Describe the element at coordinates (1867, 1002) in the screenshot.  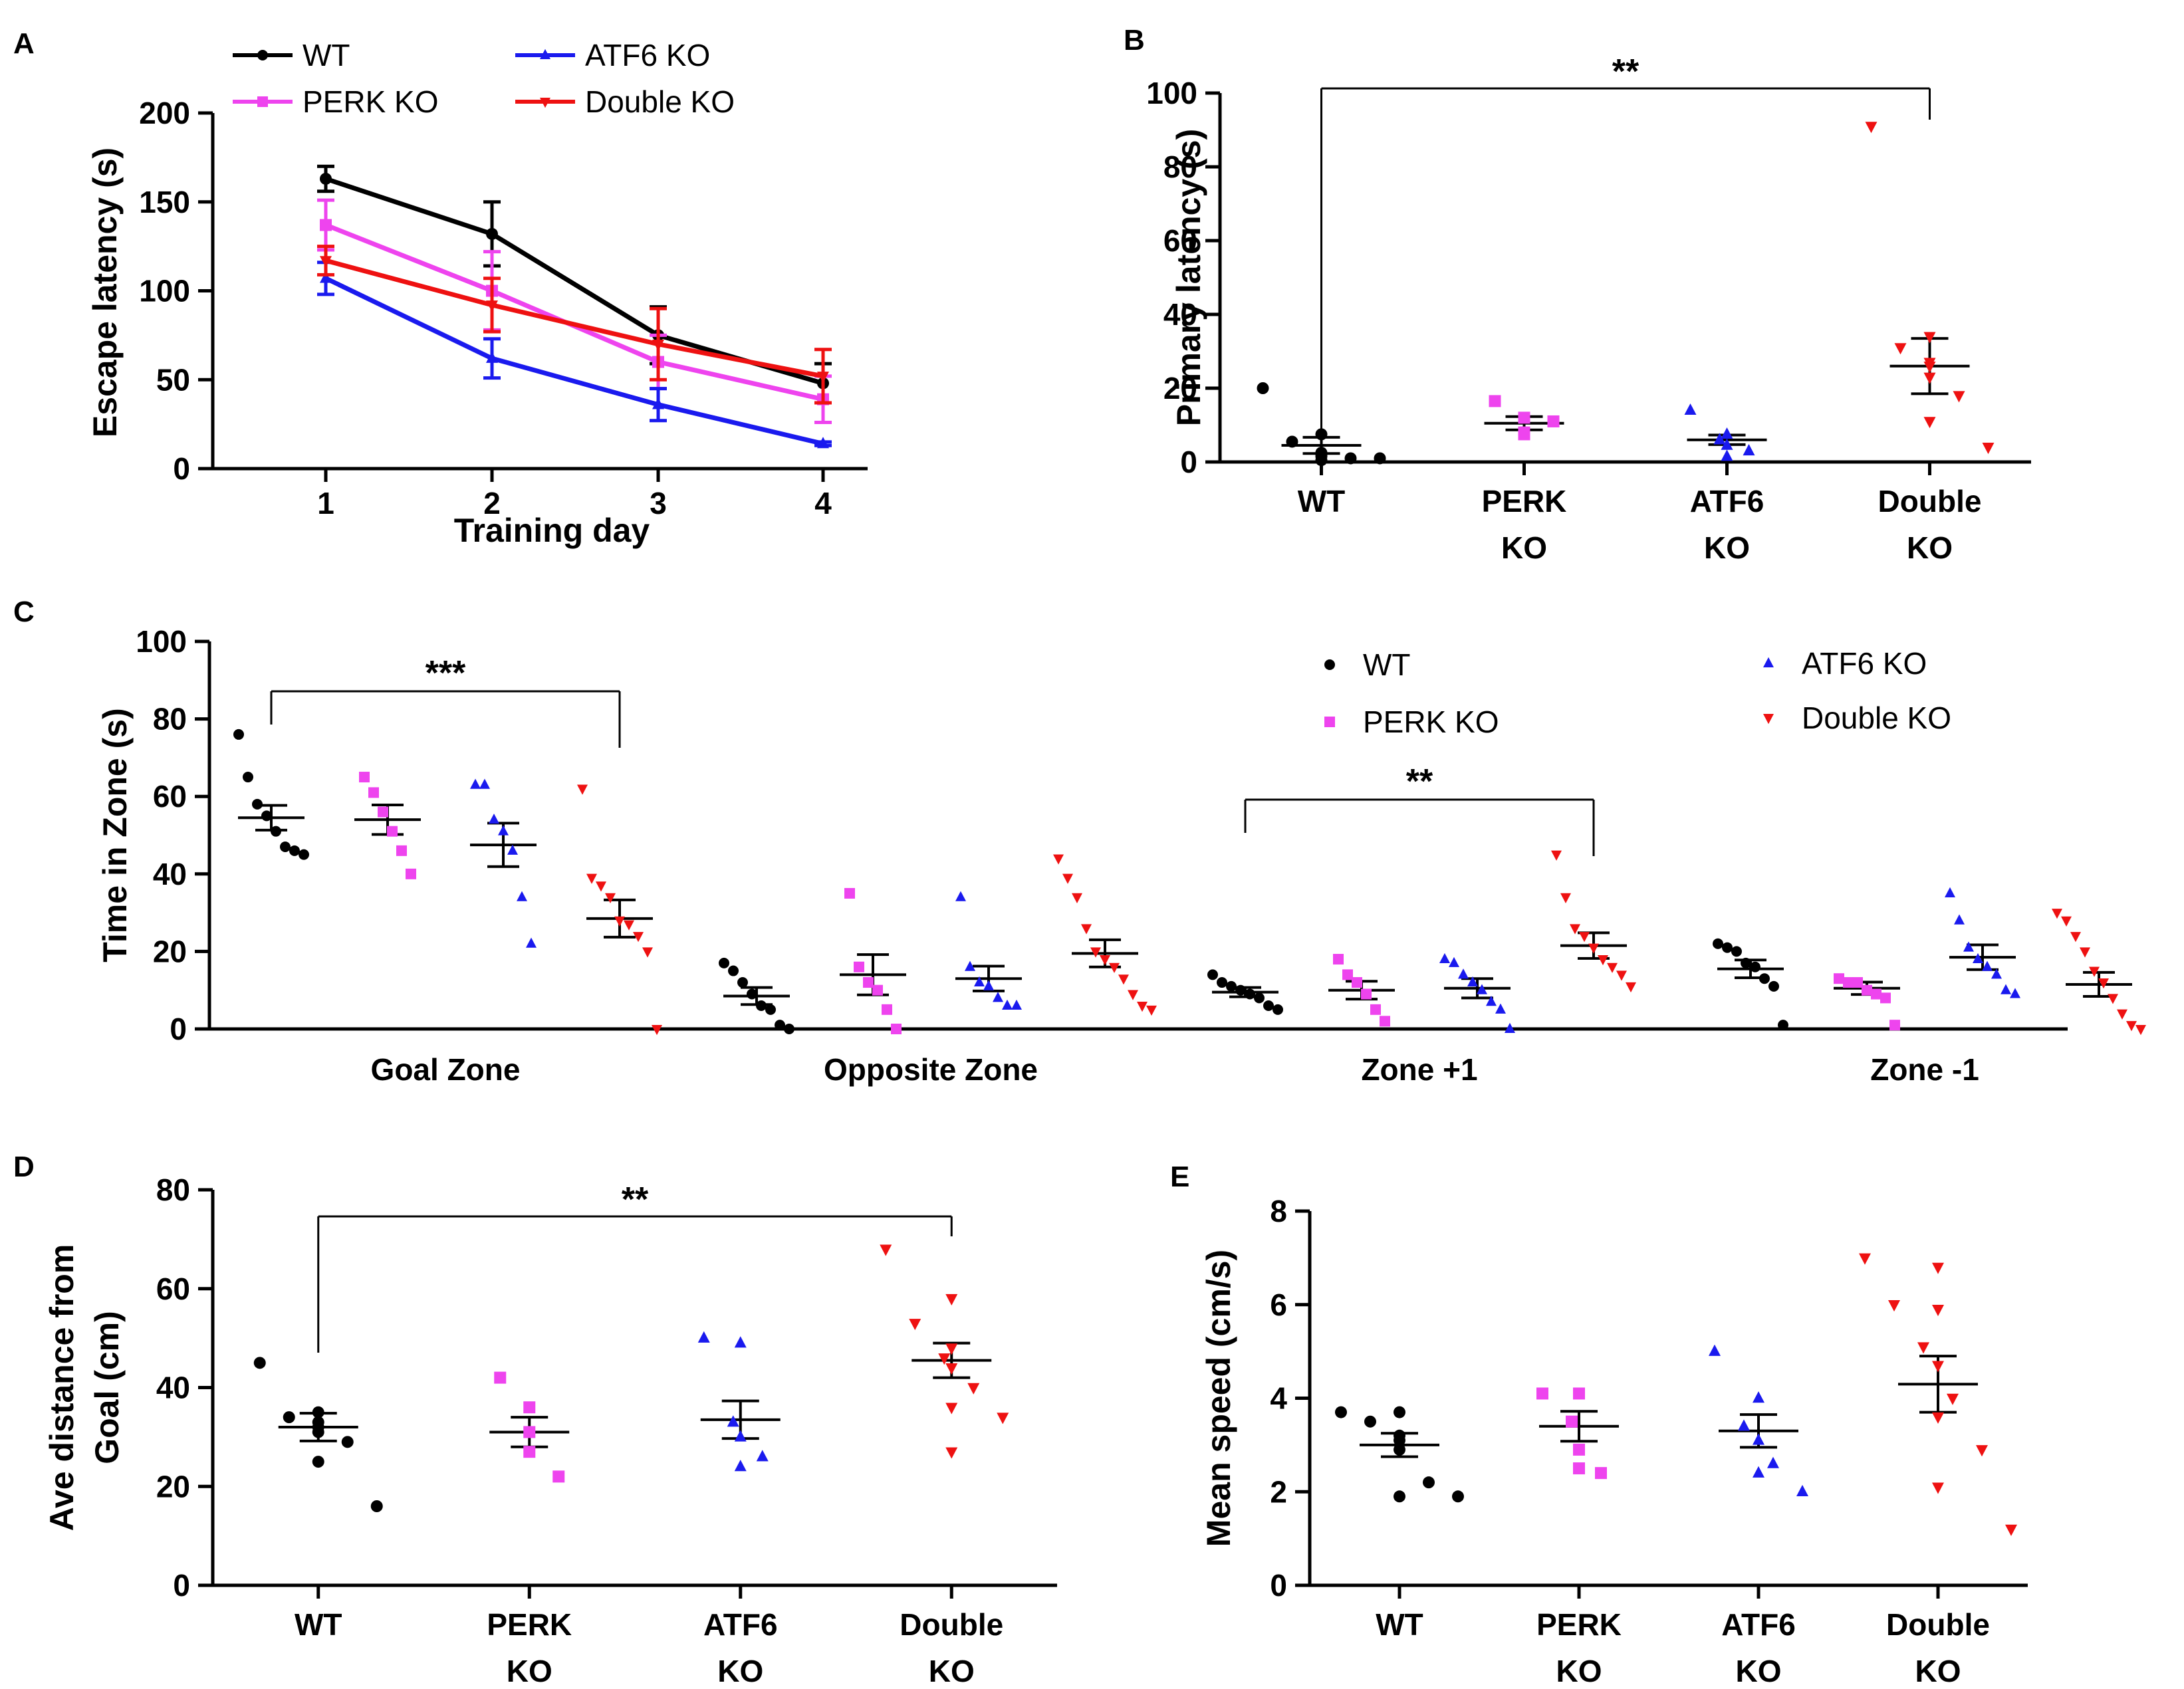
I see `panel-c-group-zone-1-perk-ko` at that location.